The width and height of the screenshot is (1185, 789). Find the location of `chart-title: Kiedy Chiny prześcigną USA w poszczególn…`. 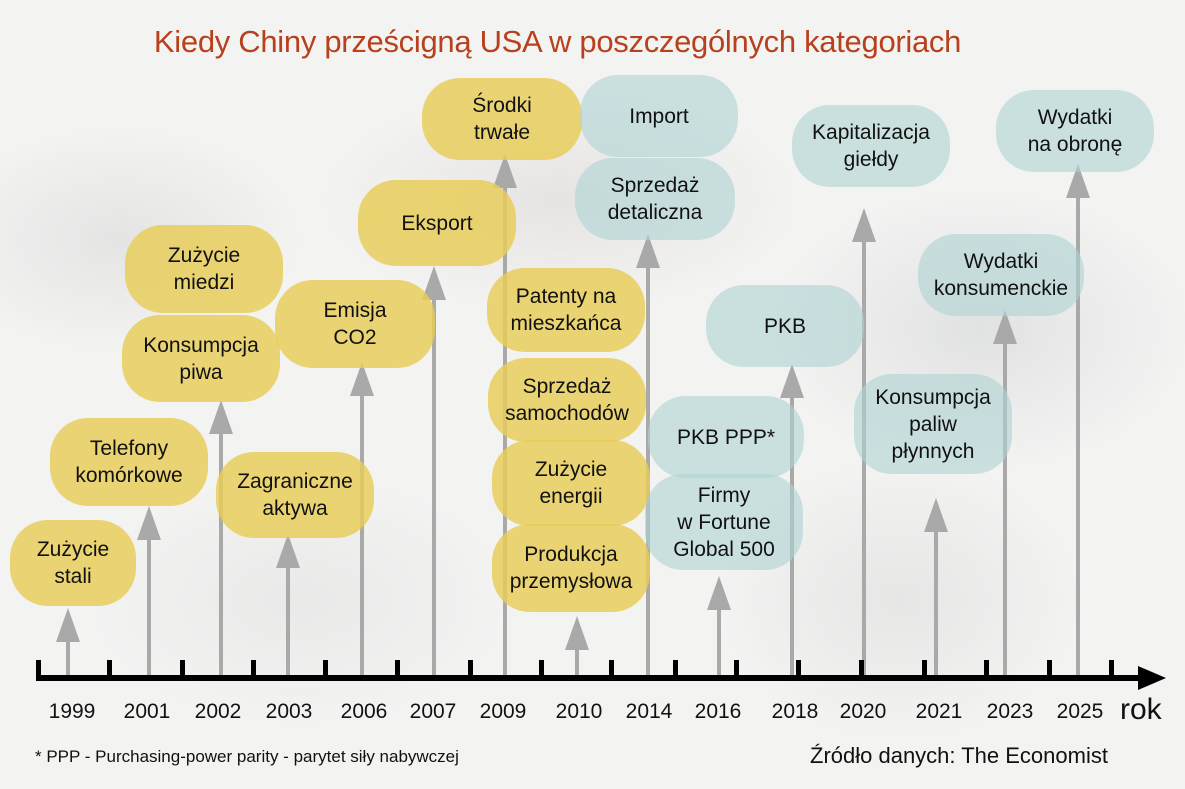

chart-title: Kiedy Chiny prześcigną USA w poszczególn… is located at coordinates (557, 41).